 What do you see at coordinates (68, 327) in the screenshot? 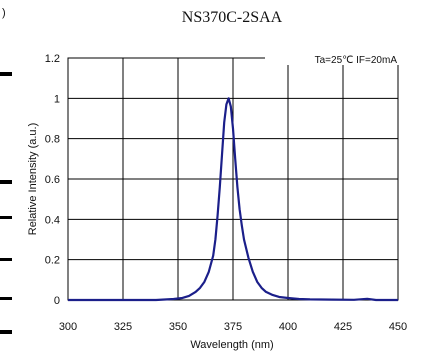
I see `x-tick-label: 300` at bounding box center [68, 327].